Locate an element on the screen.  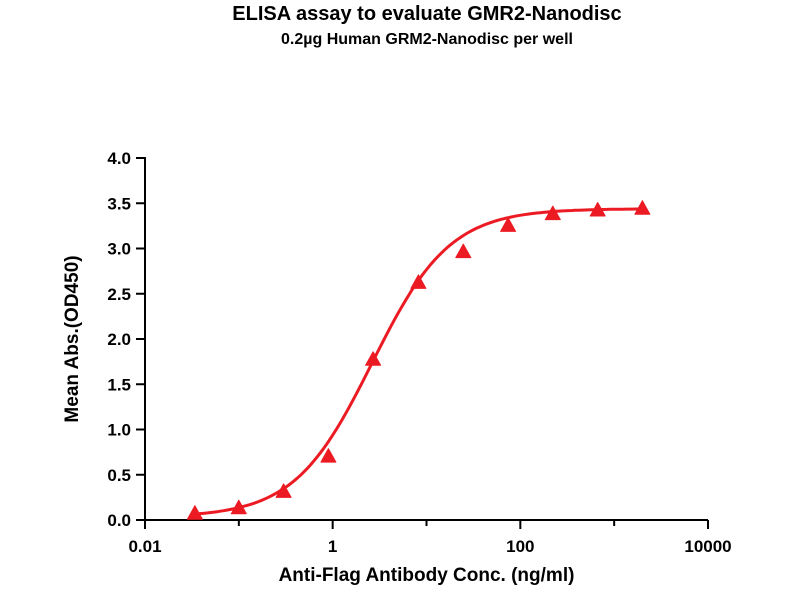
x-tick-label: 1 is located at coordinates (332, 546).